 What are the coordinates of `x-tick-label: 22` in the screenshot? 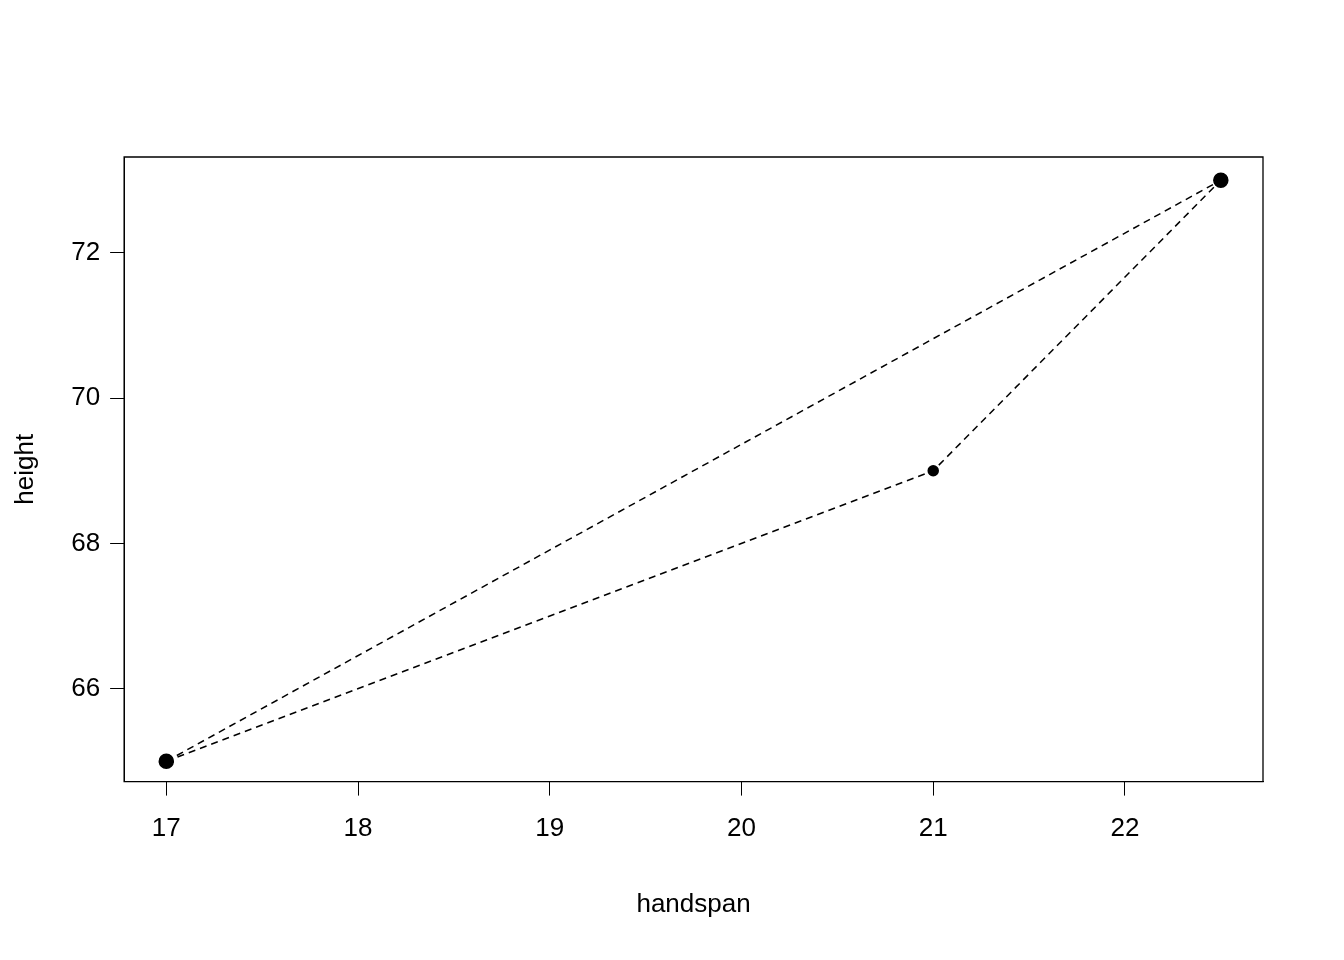 It's located at (1125, 827).